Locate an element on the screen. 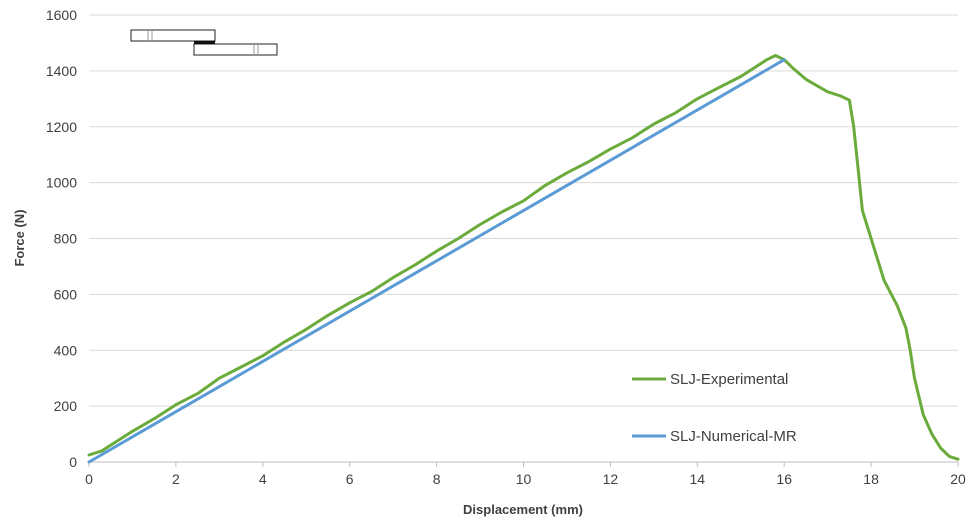 Image resolution: width=970 pixels, height=522 pixels. y-tick-label: 600 is located at coordinates (66, 294).